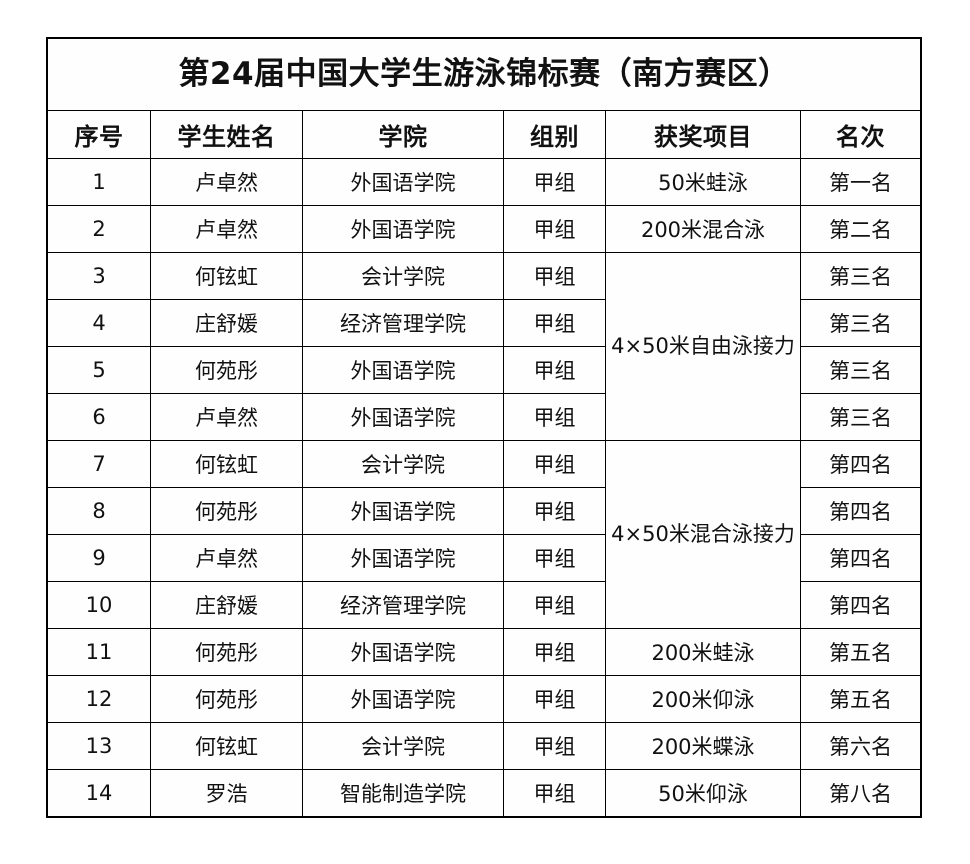  Describe the element at coordinates (403, 793) in the screenshot. I see `cell-college: 智能制造学院` at that location.